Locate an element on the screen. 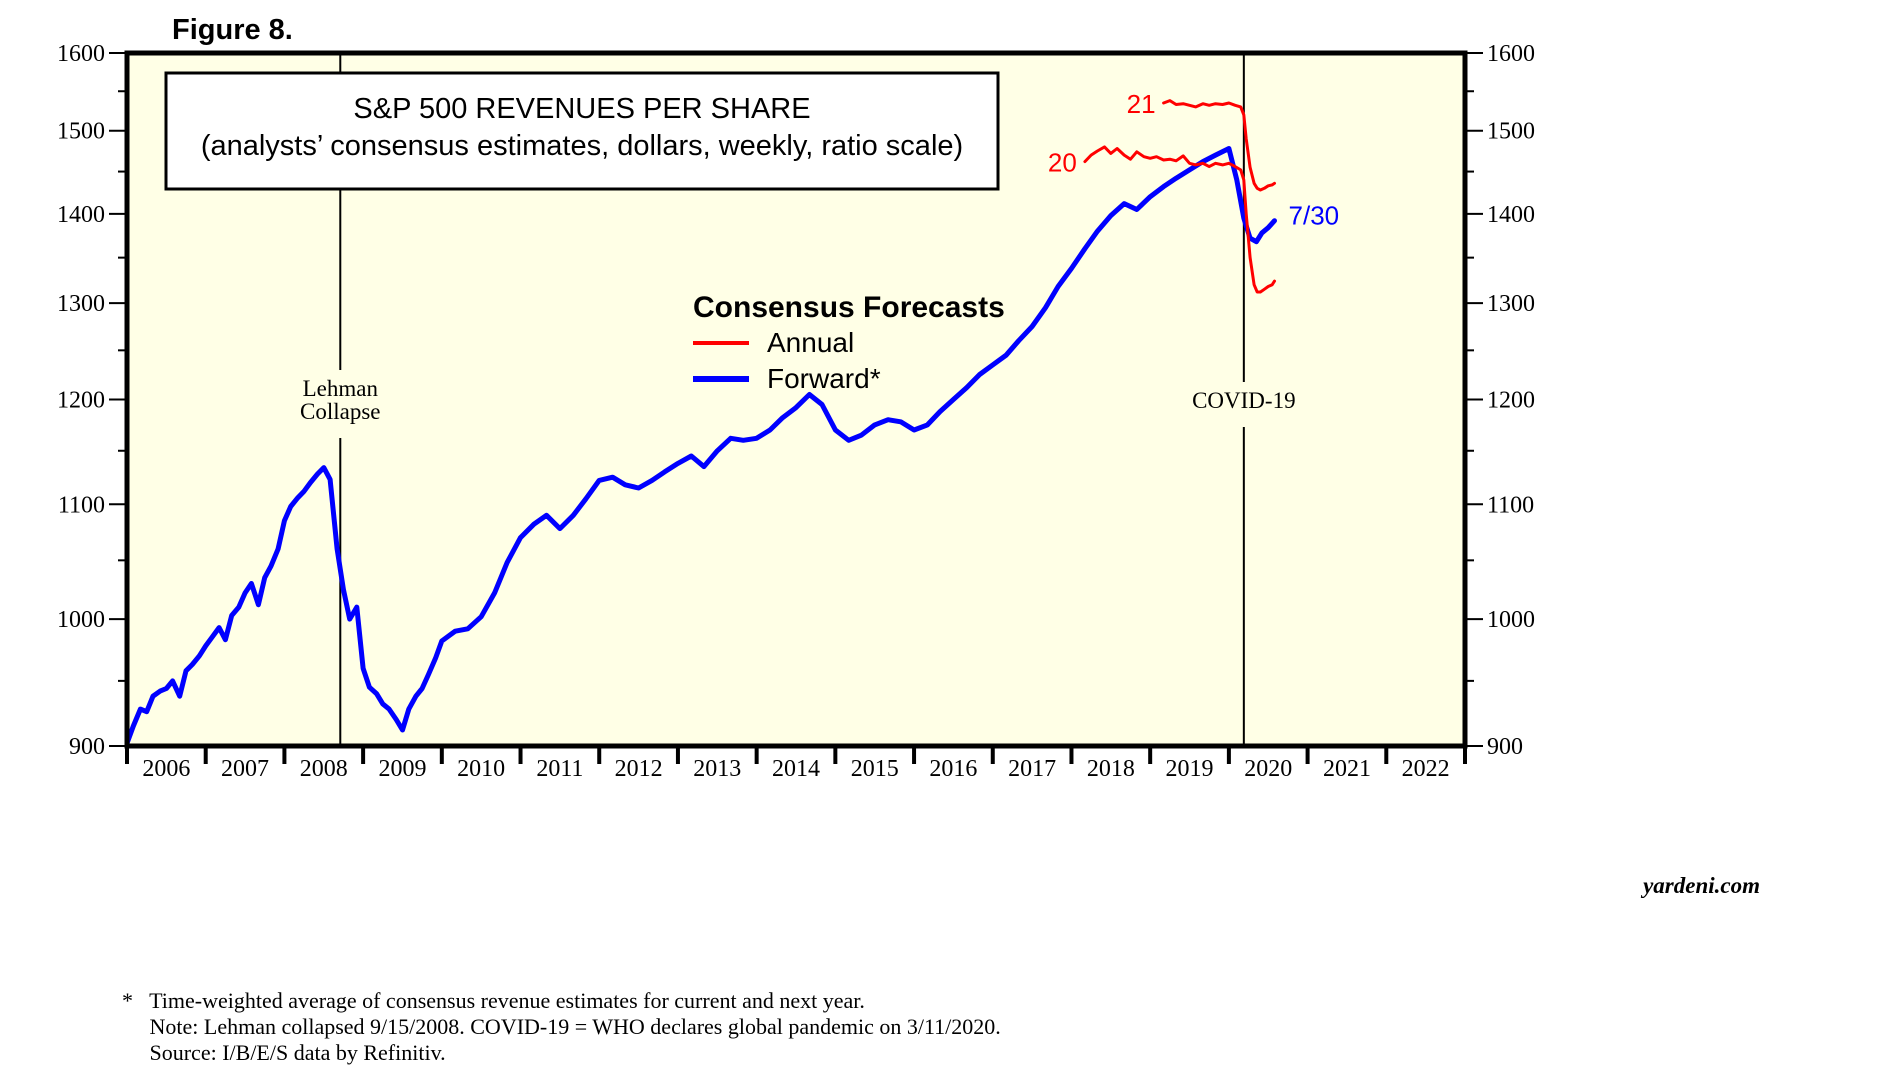  y-tick-label-left: 1100 is located at coordinates (81, 505).